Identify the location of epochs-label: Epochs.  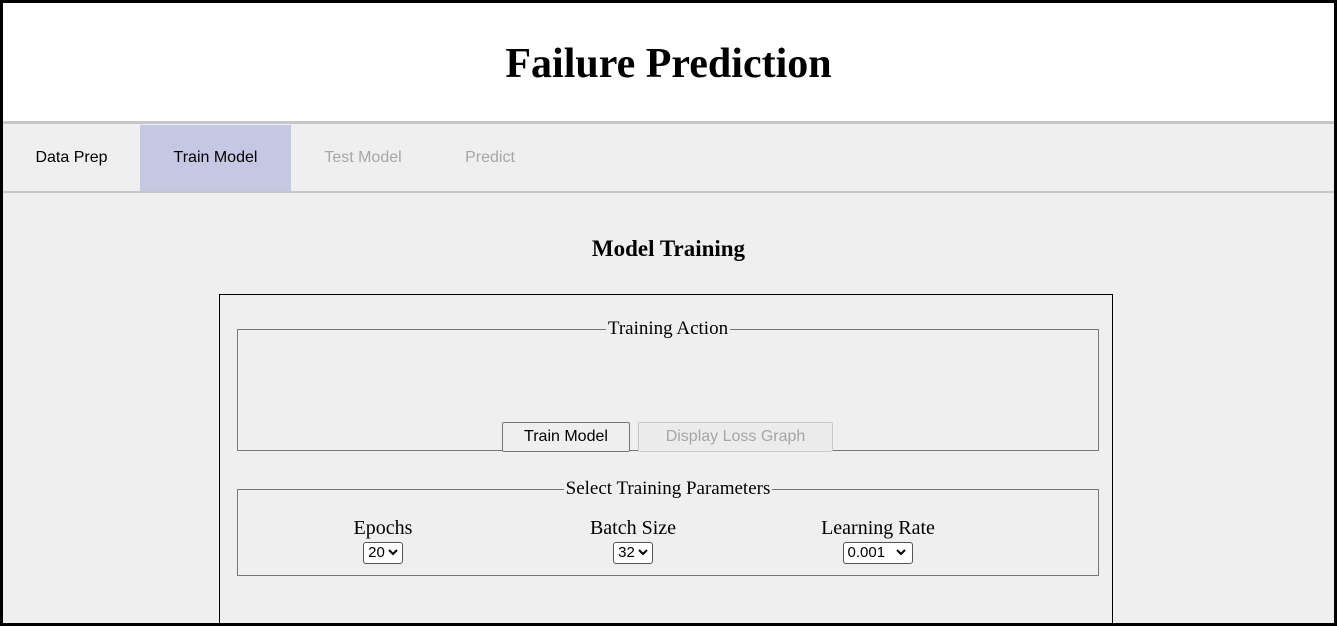
(383, 528).